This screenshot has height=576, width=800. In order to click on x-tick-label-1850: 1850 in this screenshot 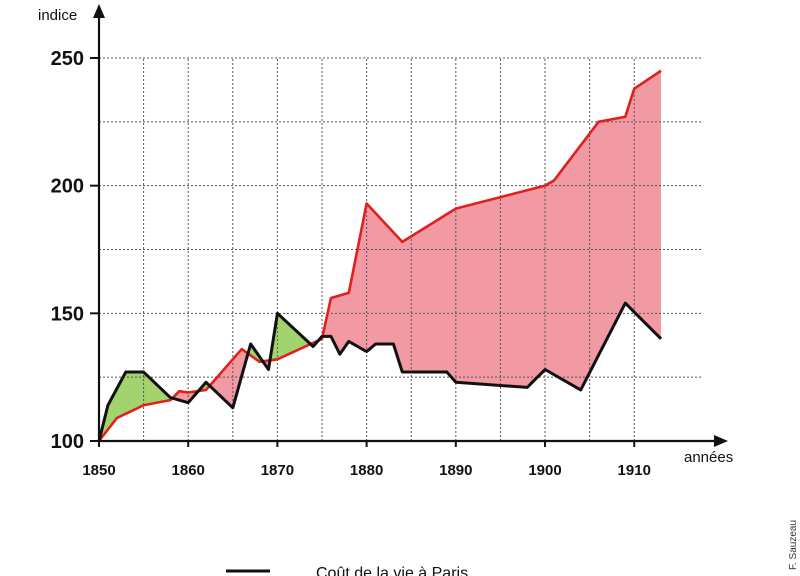, I will do `click(98, 470)`.